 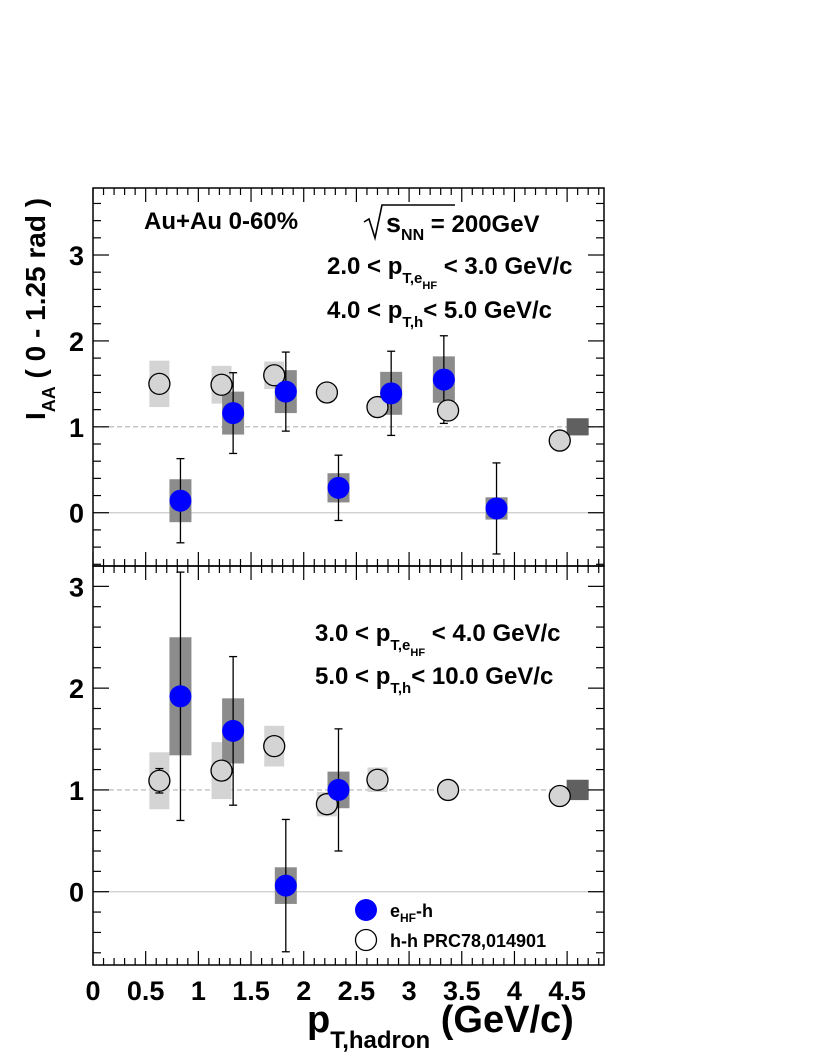 I want to click on x-tick-label-4: 2, so click(x=303, y=991).